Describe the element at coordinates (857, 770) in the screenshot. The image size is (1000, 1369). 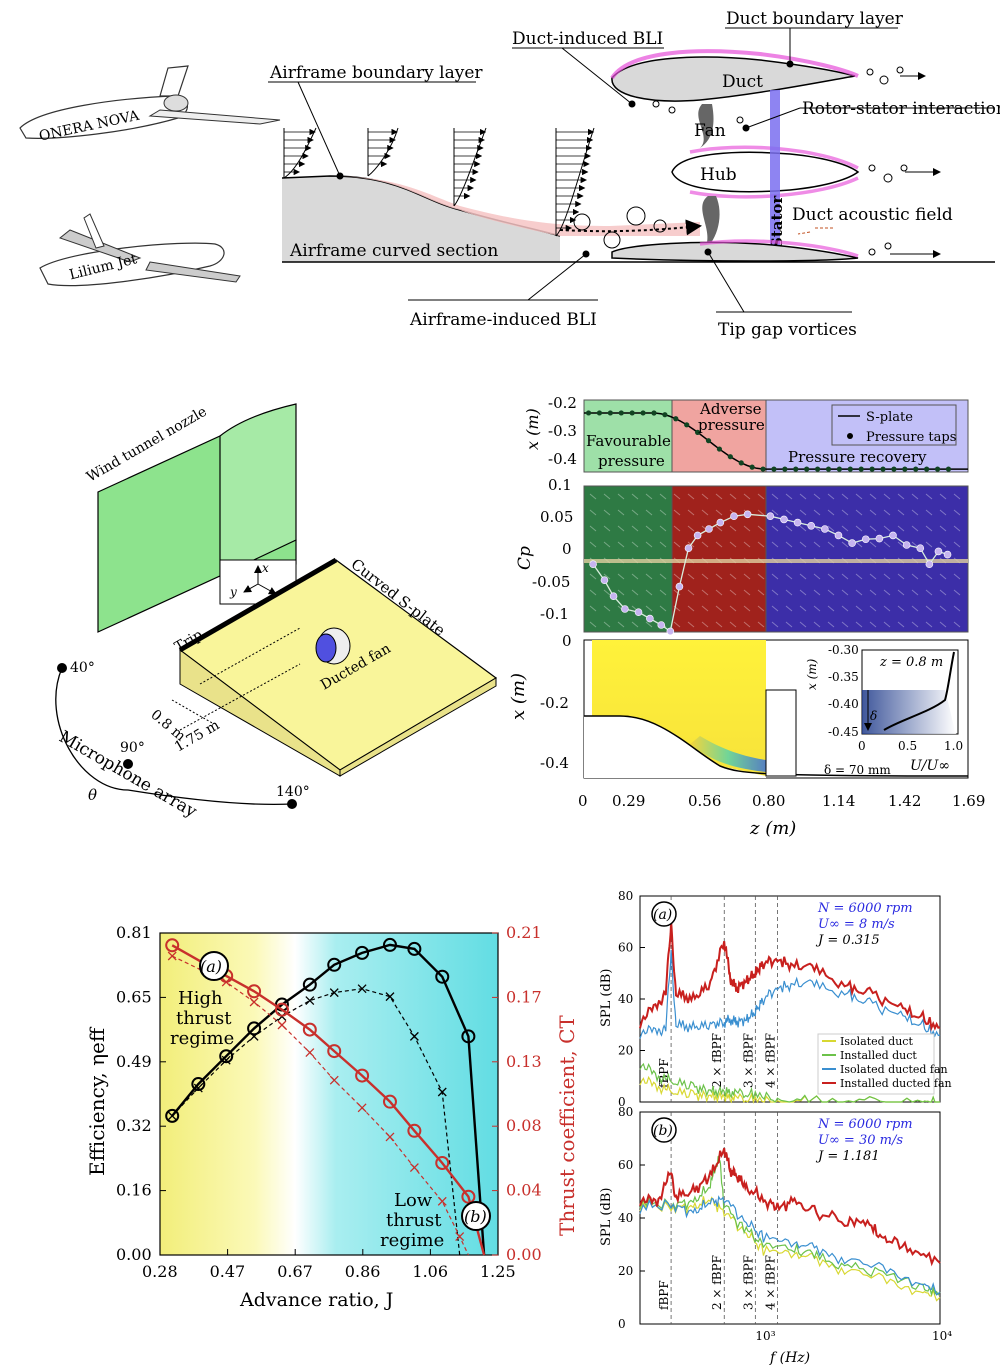
I see `delta-value: δ = 70 mm` at that location.